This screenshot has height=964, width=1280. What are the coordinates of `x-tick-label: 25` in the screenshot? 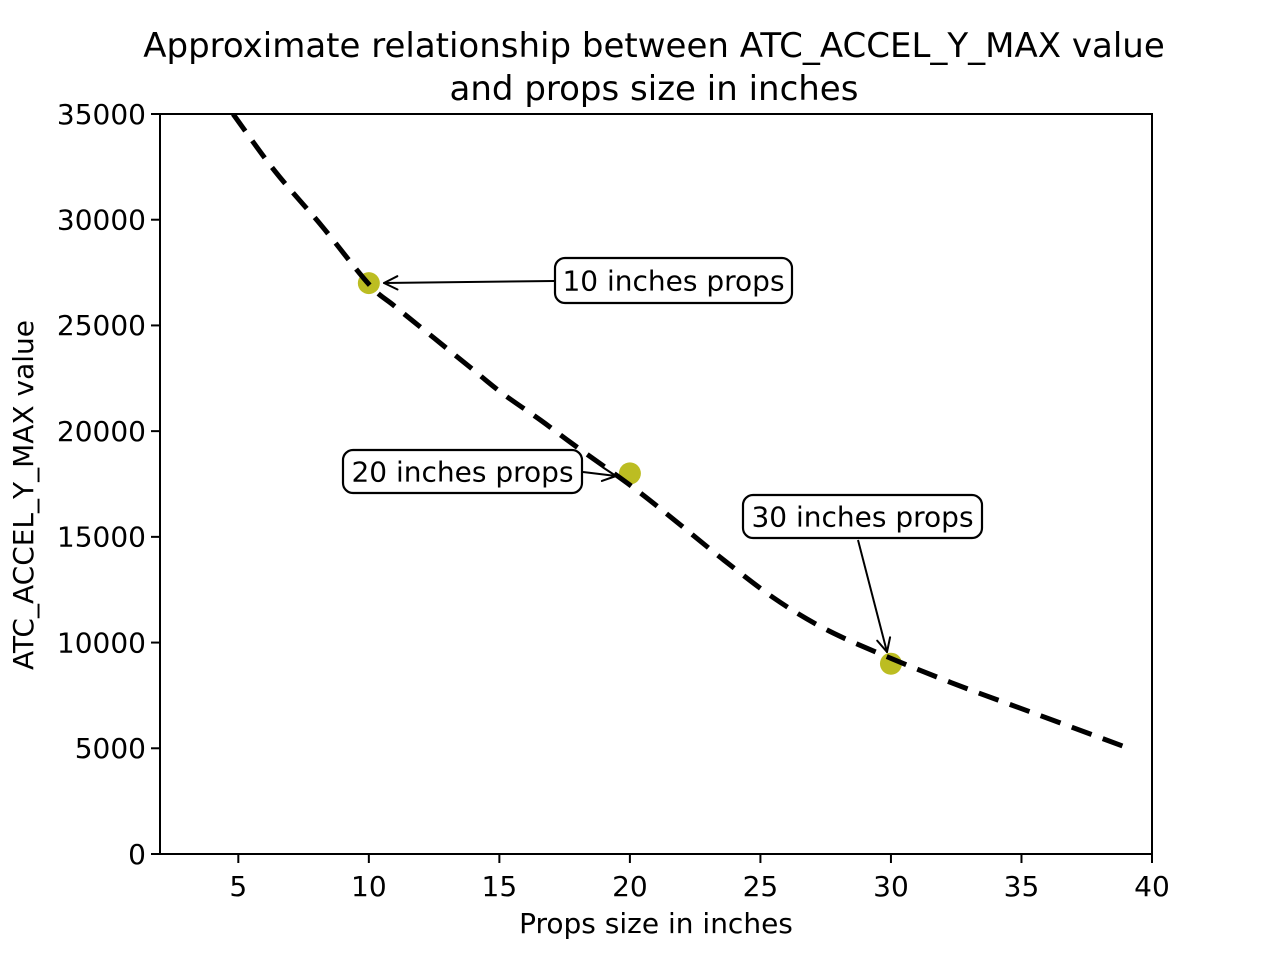 It's located at (761, 886).